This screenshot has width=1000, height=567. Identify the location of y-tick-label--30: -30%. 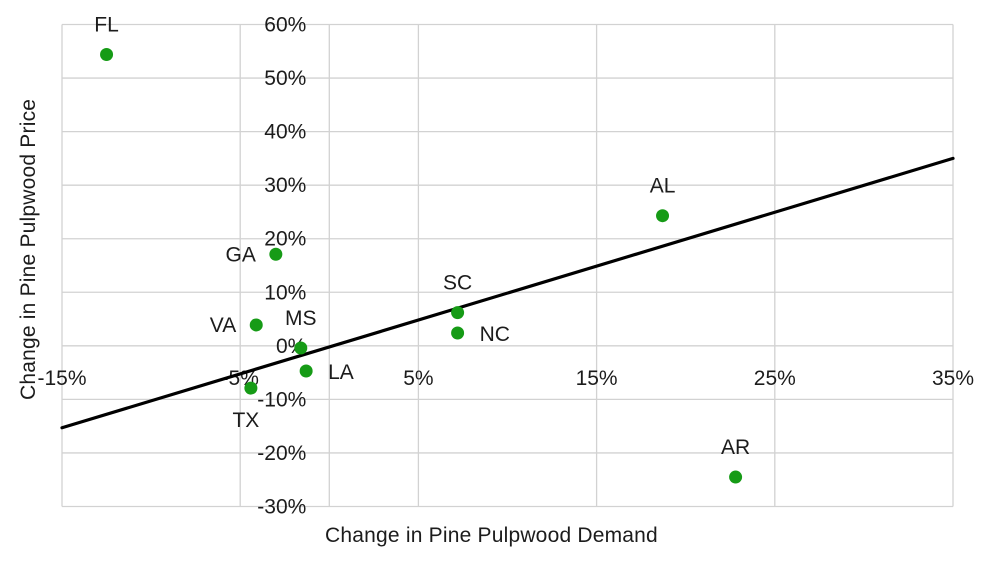
(281, 507).